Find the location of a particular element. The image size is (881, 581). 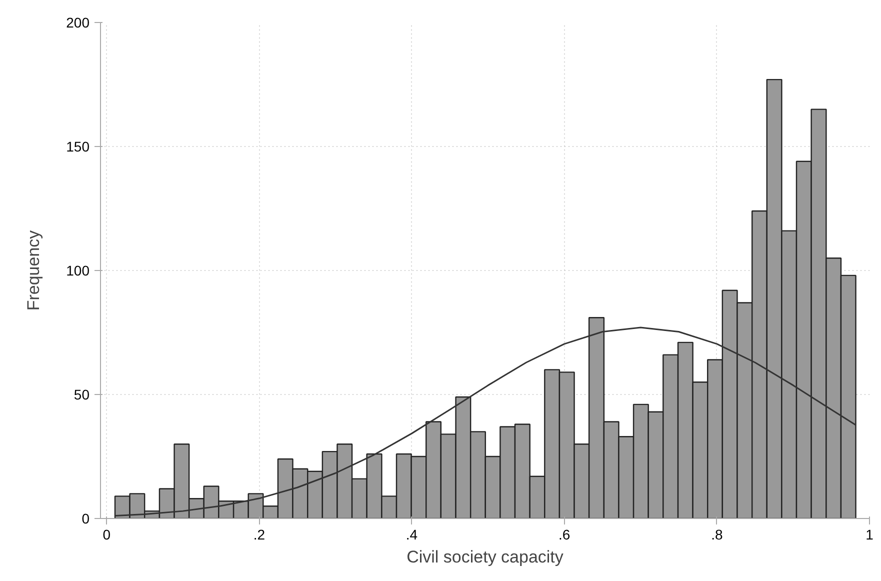

x-tick-label: .2 is located at coordinates (259, 534).